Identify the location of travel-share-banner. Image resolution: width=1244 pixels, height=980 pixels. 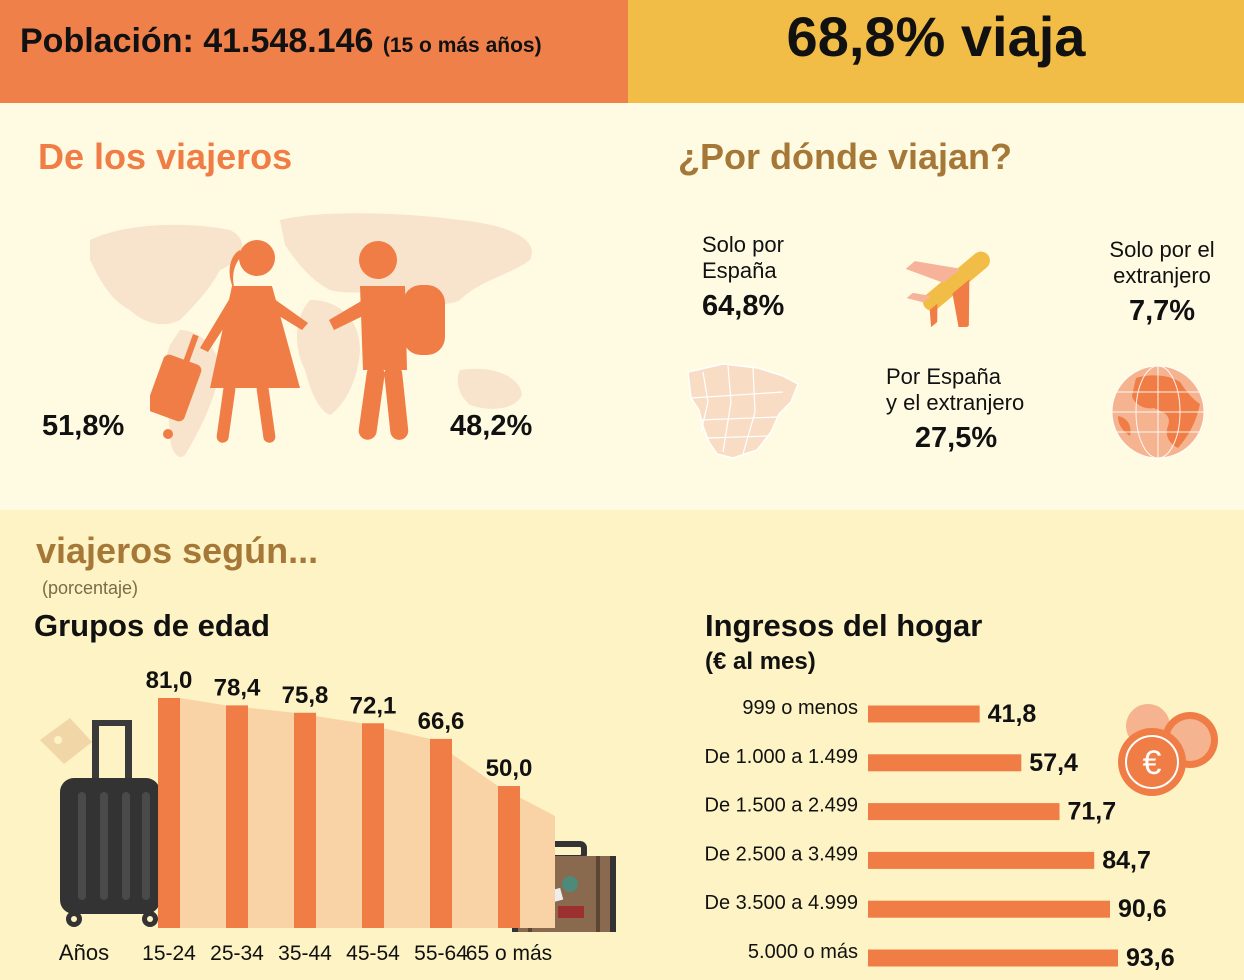
(936, 51).